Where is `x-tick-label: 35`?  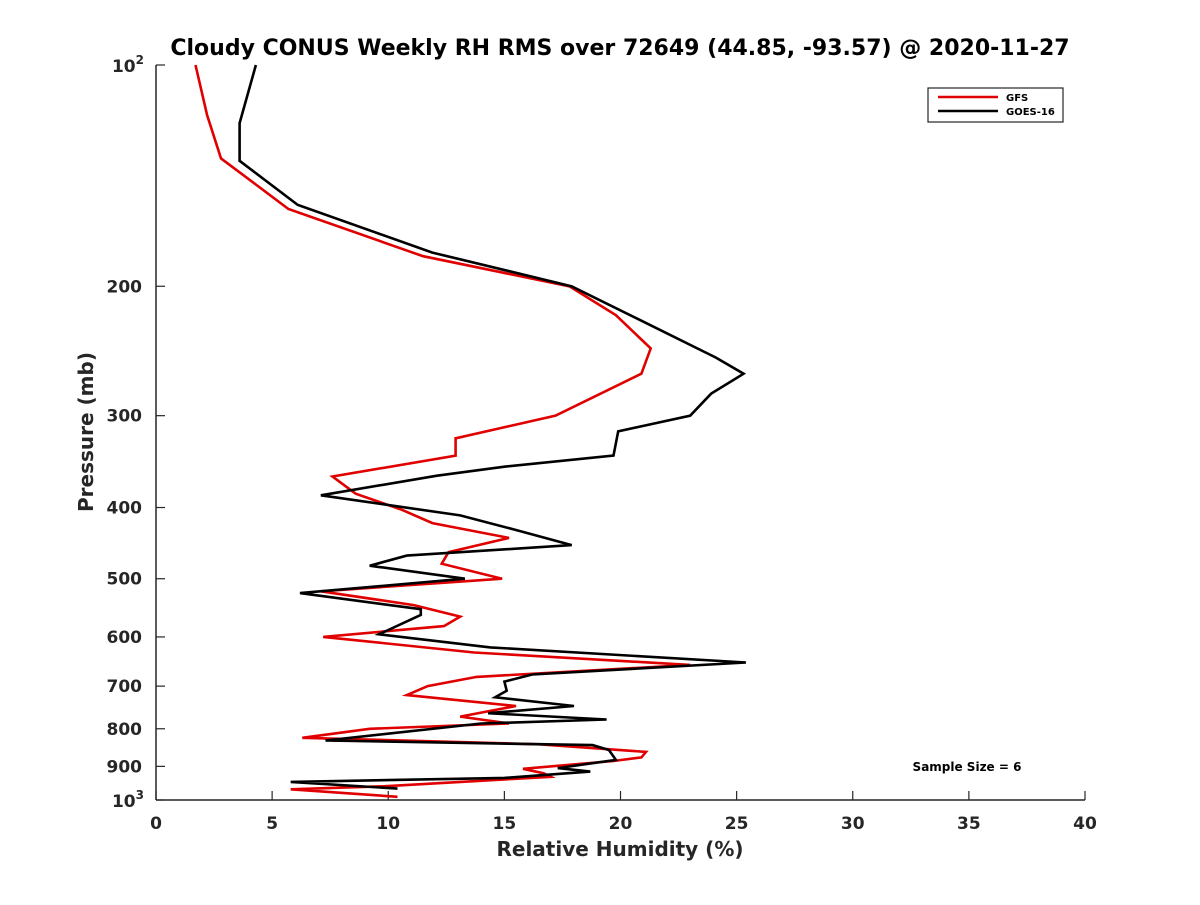
x-tick-label: 35 is located at coordinates (969, 824).